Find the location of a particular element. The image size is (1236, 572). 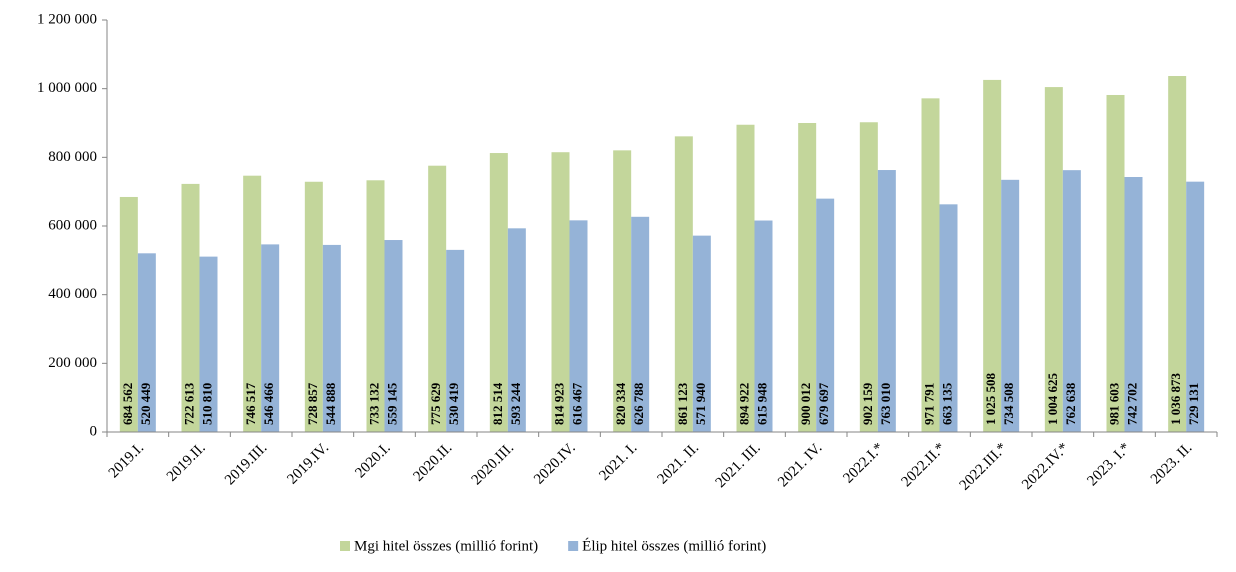

data-label: 734 508 is located at coordinates (1008, 403).